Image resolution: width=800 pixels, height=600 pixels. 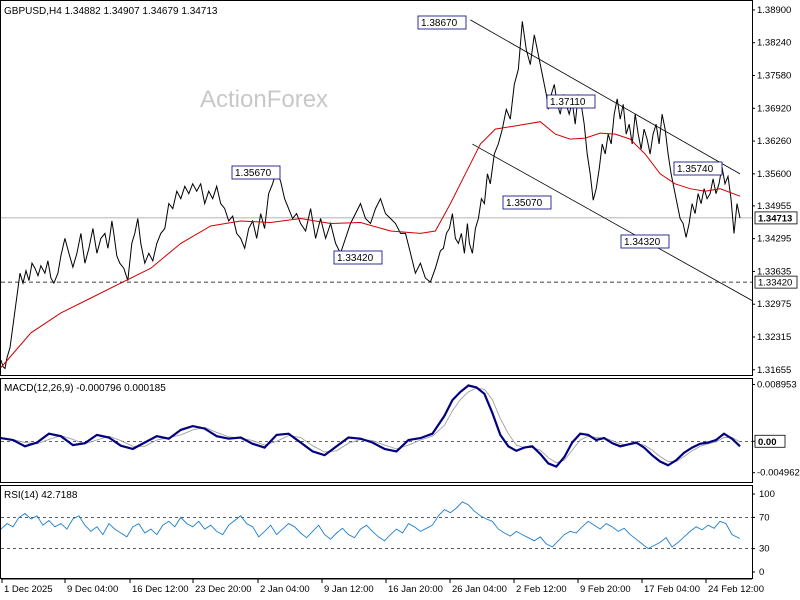 What do you see at coordinates (349, 589) in the screenshot?
I see `time-tick-label: 9 Jan 12:00` at bounding box center [349, 589].